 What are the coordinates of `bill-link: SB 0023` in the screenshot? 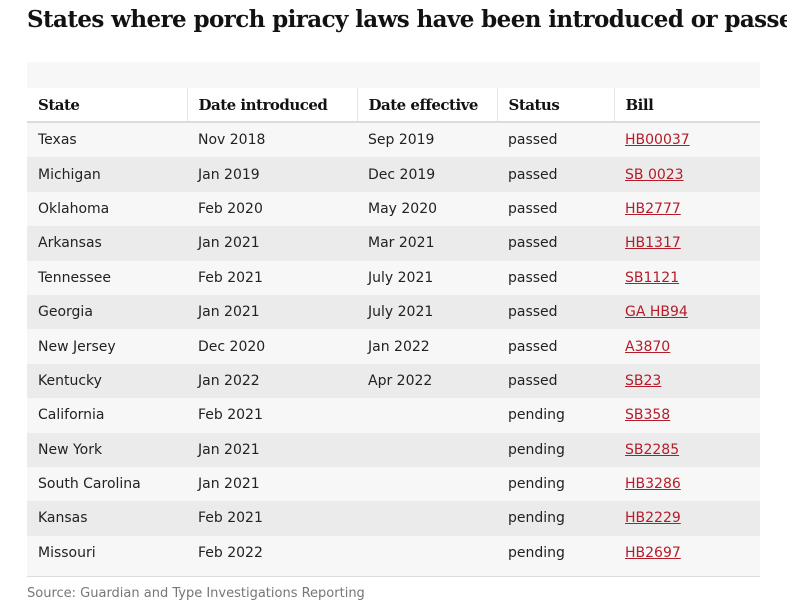 It's located at (654, 174).